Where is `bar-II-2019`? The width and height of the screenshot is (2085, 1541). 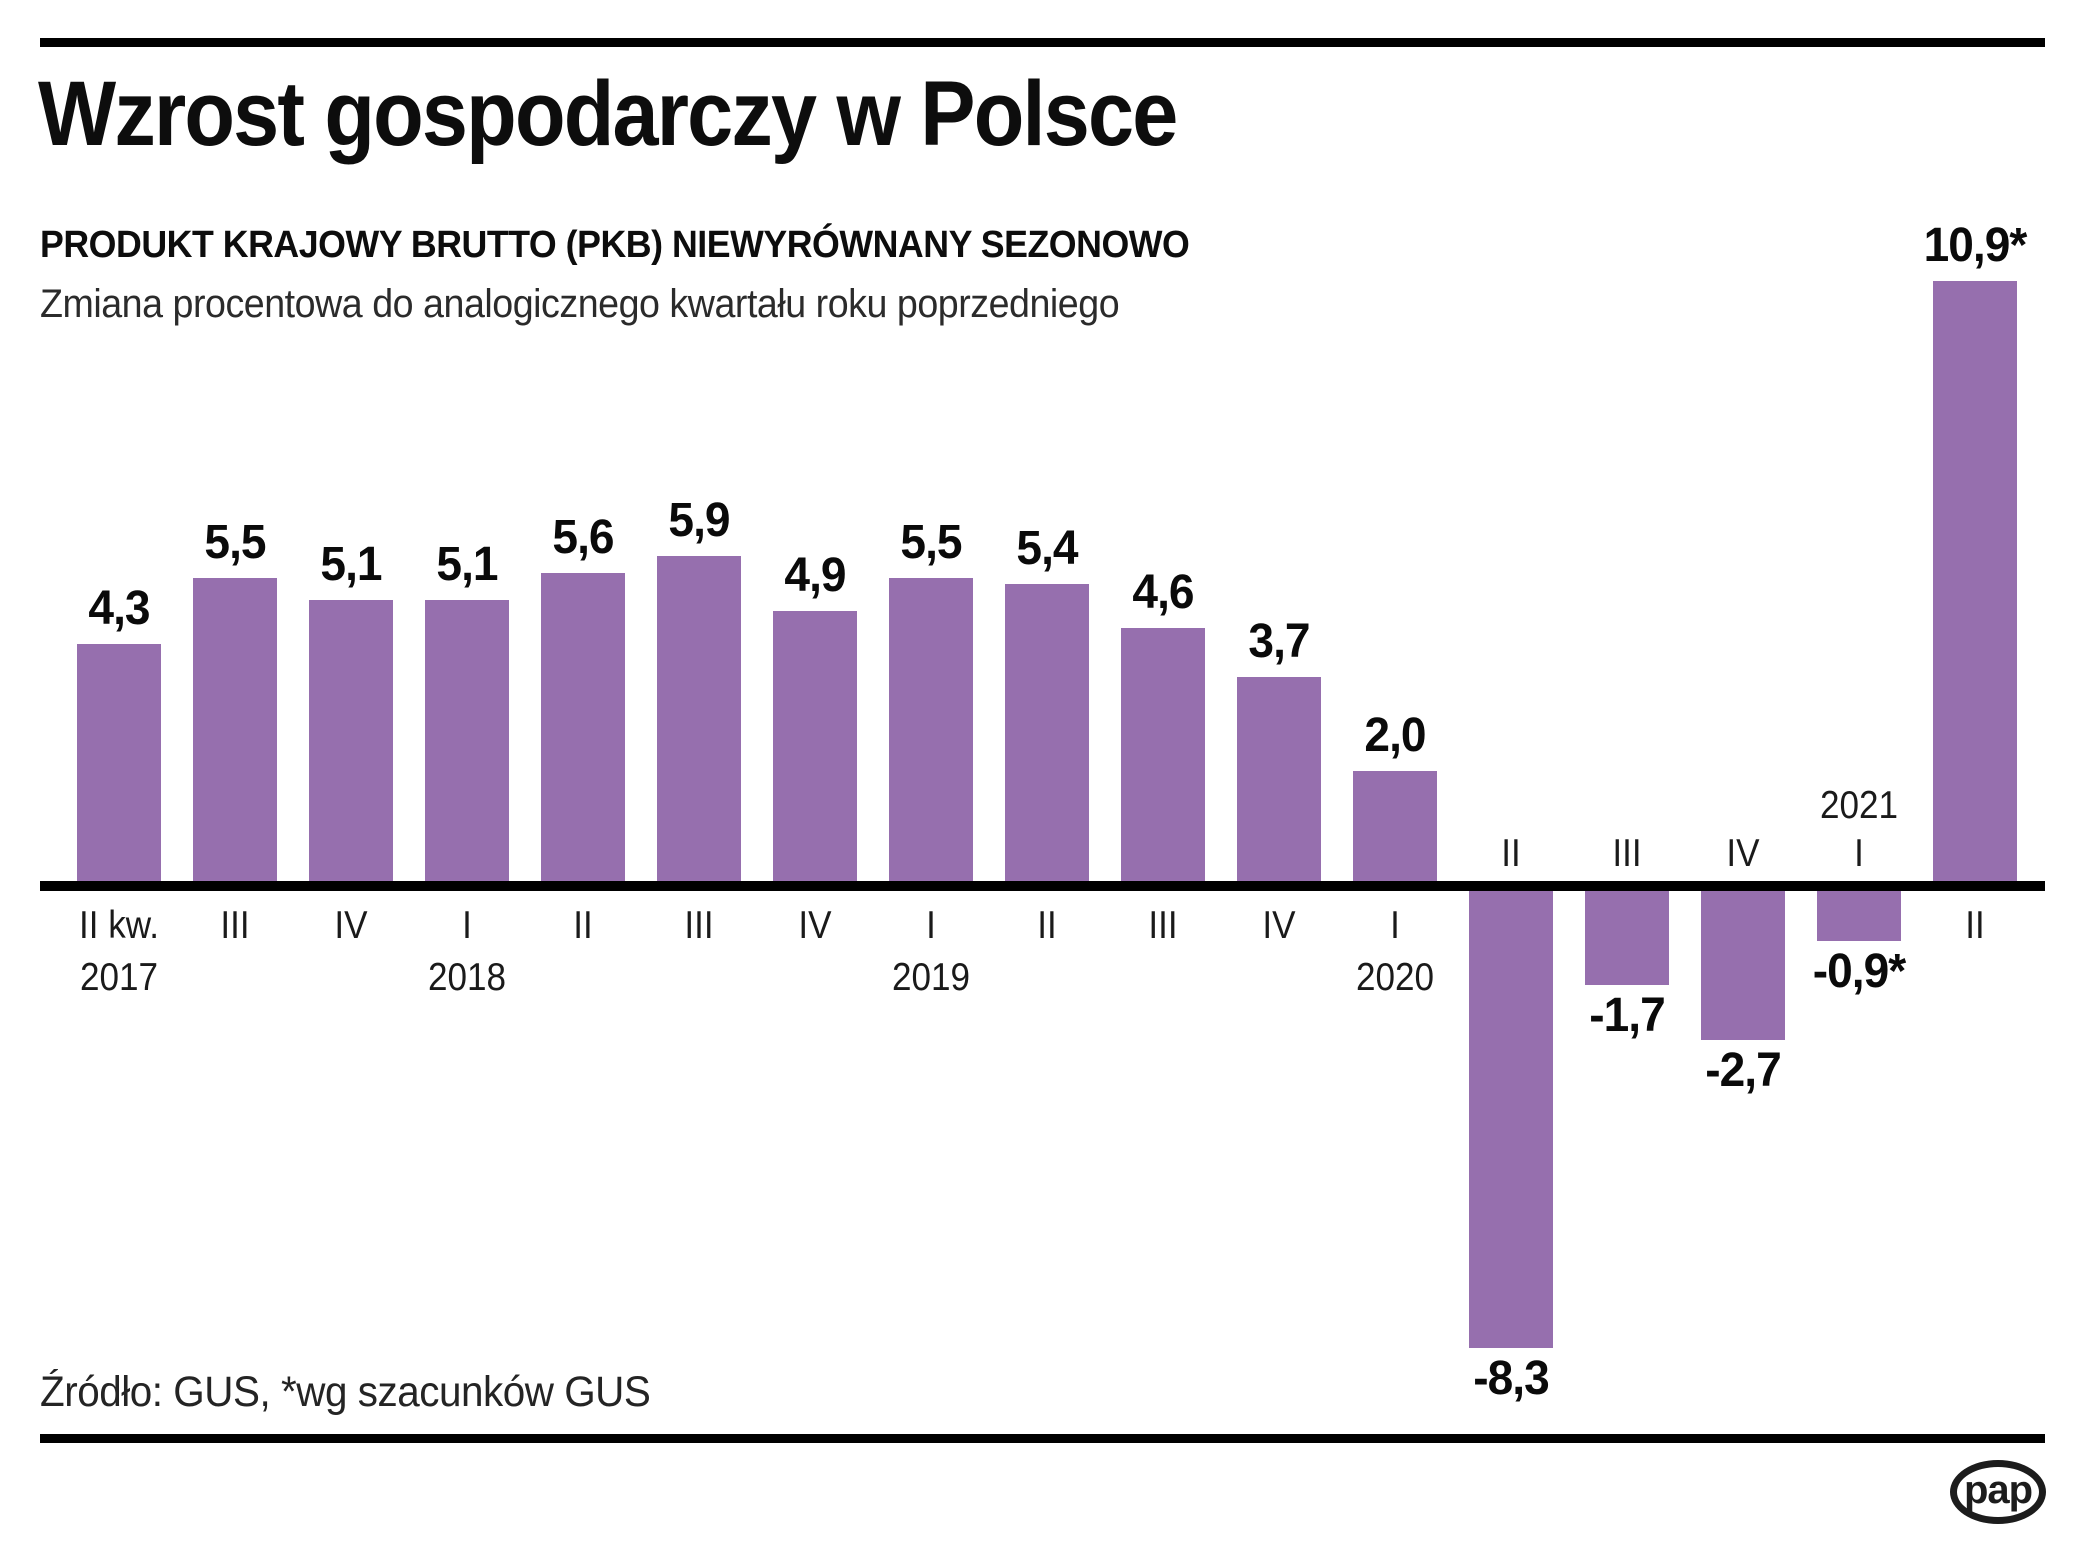 bar-II-2019 is located at coordinates (1047, 732).